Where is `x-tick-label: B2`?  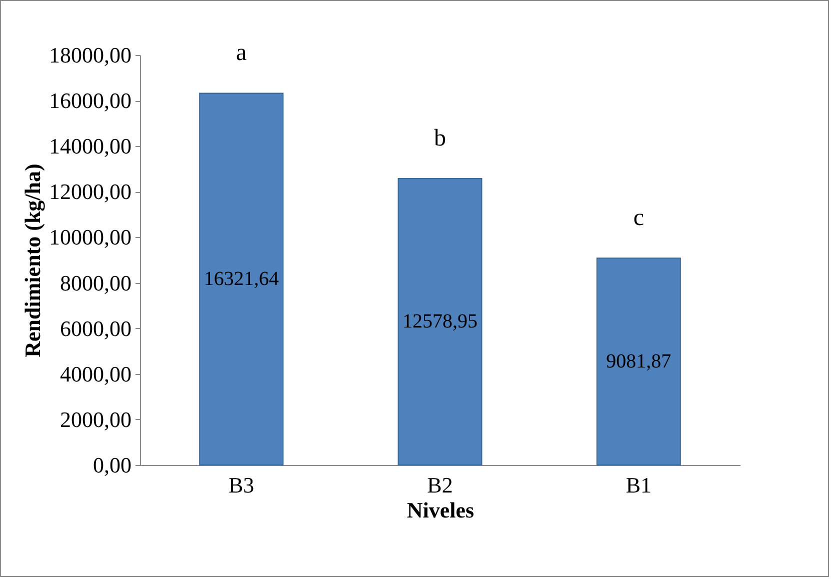
x-tick-label: B2 is located at coordinates (440, 485).